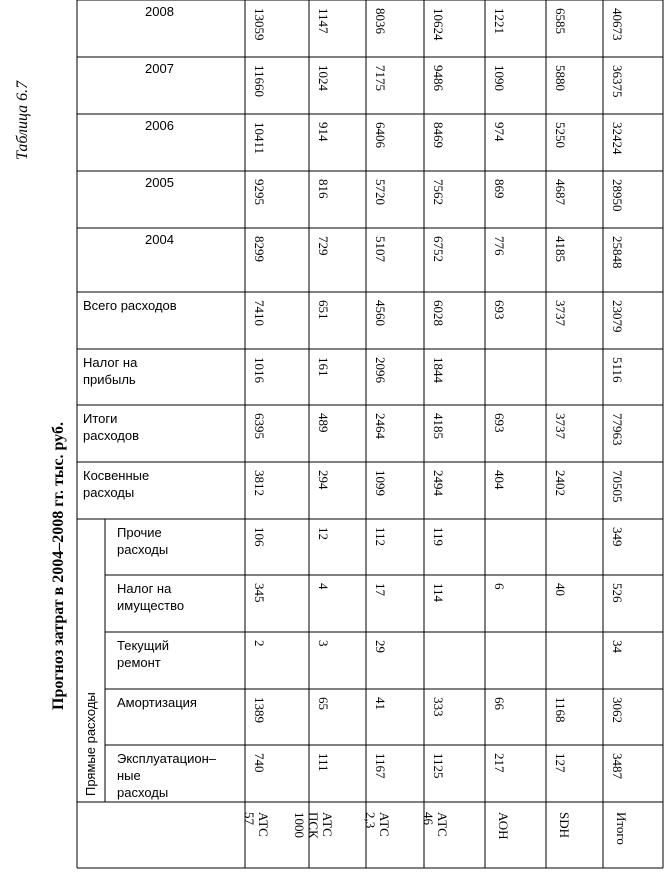 This screenshot has width=670, height=889. What do you see at coordinates (159, 182) in the screenshot?
I see `header-y2005-line: 2005` at bounding box center [159, 182].